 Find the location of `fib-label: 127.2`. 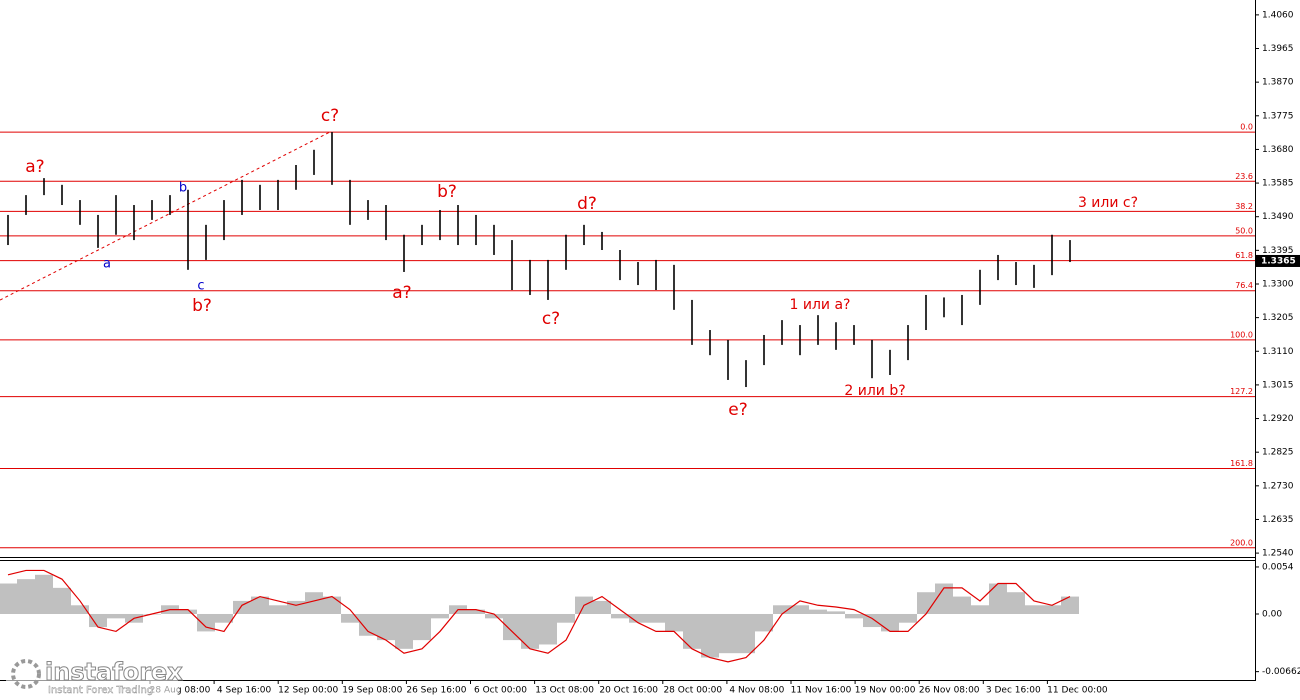

fib-label: 127.2 is located at coordinates (1241, 391).